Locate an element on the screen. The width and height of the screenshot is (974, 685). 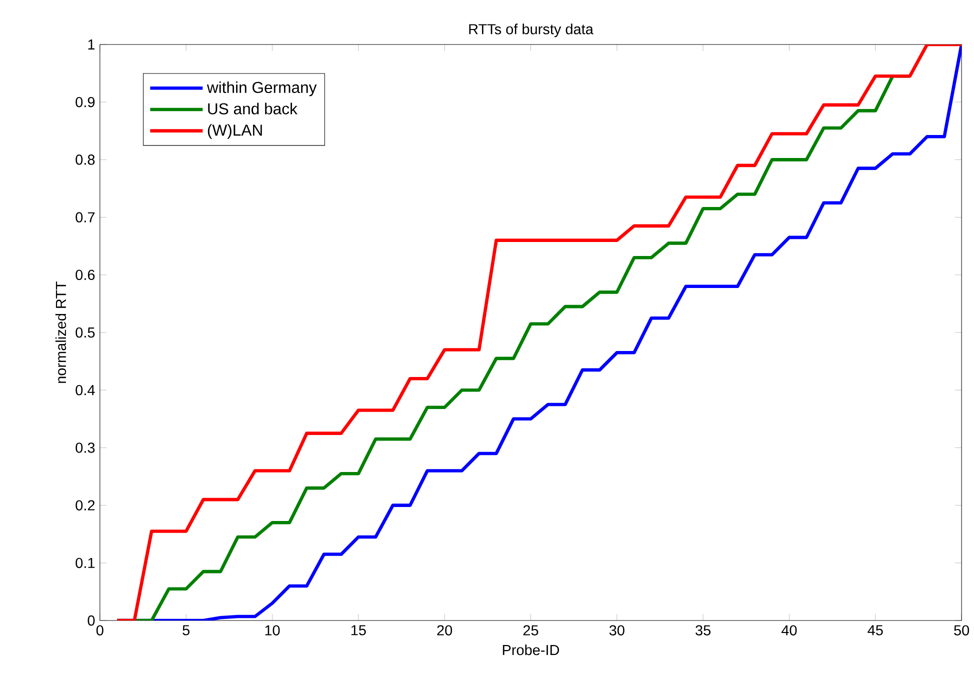
x-tick-label: 25 is located at coordinates (530, 630).